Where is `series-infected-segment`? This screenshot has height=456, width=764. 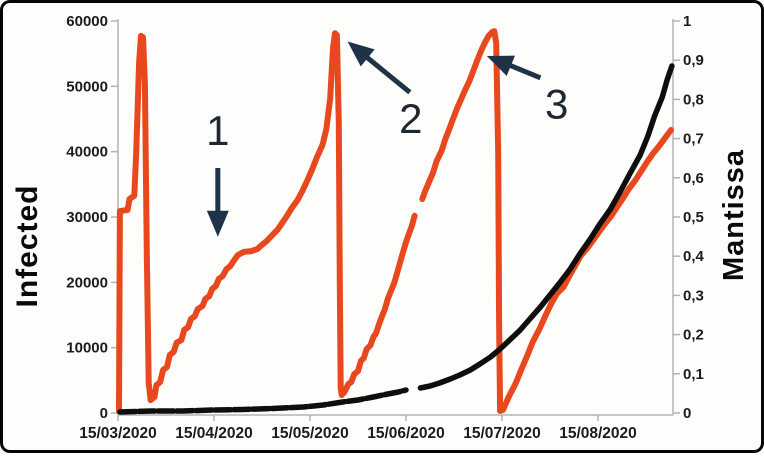
series-infected-segment is located at coordinates (263, 401).